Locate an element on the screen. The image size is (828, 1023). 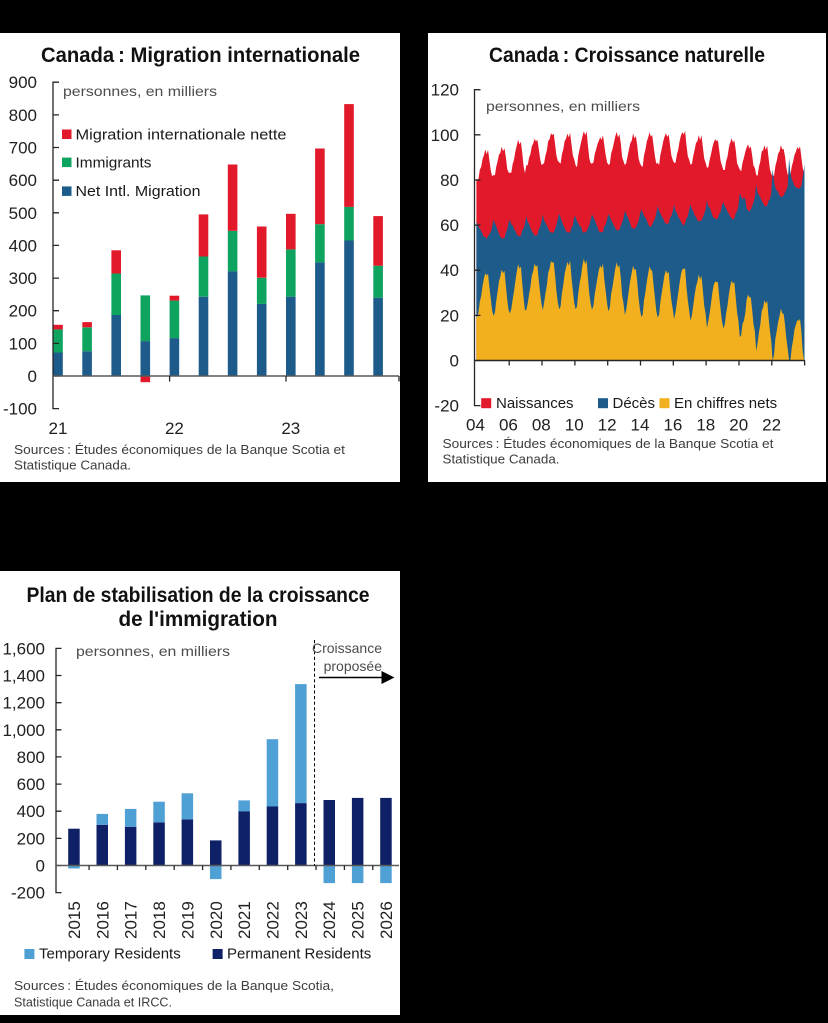
svg-text: 10 is located at coordinates (574, 425).